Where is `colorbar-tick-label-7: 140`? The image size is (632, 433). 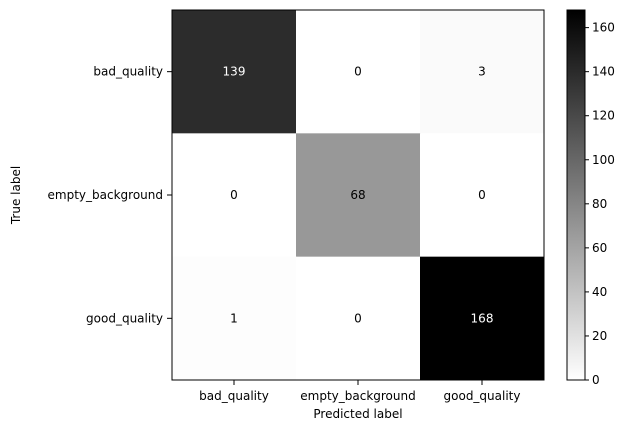 colorbar-tick-label-7: 140 is located at coordinates (603, 72).